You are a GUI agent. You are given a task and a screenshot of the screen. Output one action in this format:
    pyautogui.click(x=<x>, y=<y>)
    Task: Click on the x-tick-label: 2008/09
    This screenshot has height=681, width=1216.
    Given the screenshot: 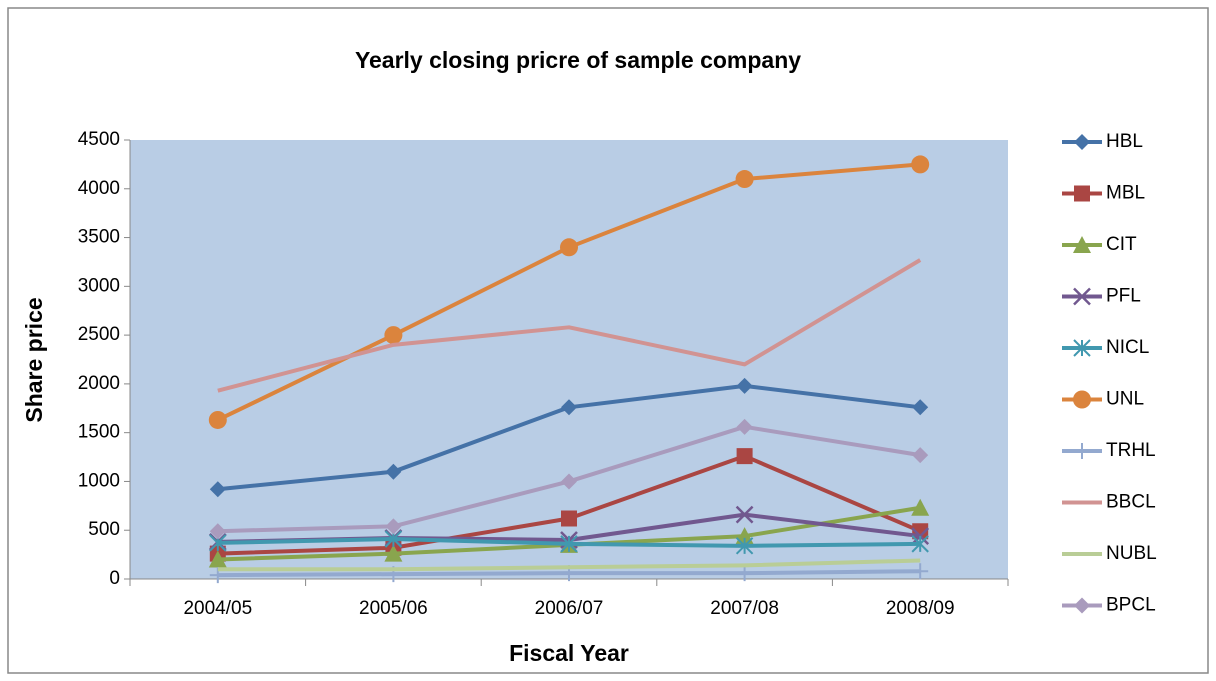 What is the action you would take?
    pyautogui.click(x=920, y=608)
    